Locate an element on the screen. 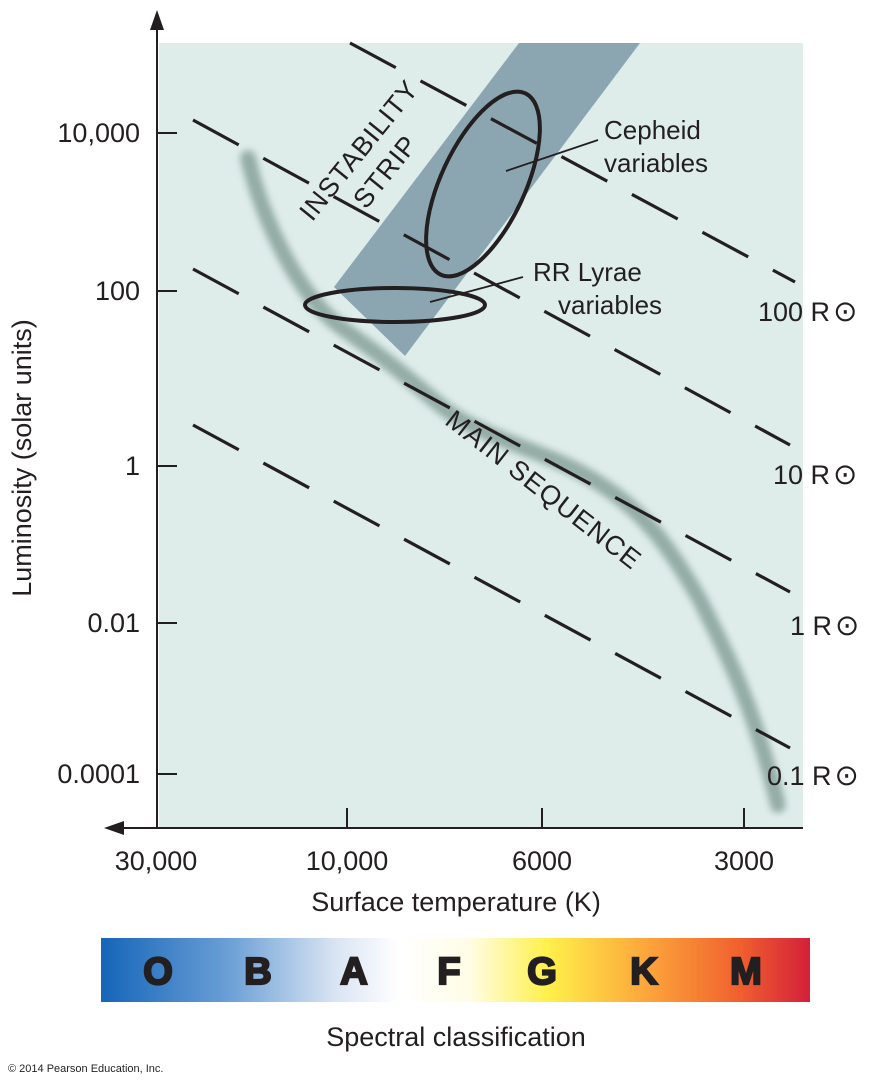  spectral-class-G: G is located at coordinates (542, 972).